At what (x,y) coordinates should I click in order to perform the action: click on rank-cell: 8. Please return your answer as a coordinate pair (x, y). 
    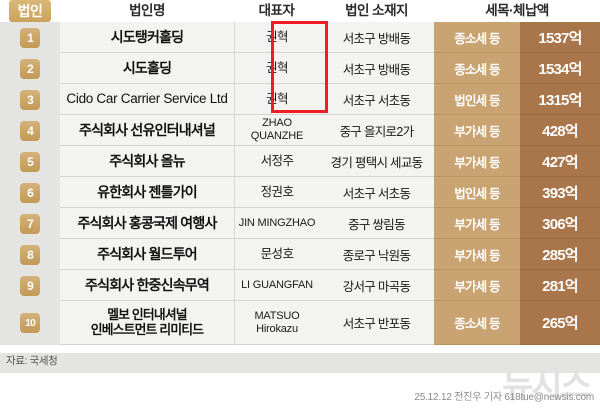
    Looking at the image, I should click on (30, 254).